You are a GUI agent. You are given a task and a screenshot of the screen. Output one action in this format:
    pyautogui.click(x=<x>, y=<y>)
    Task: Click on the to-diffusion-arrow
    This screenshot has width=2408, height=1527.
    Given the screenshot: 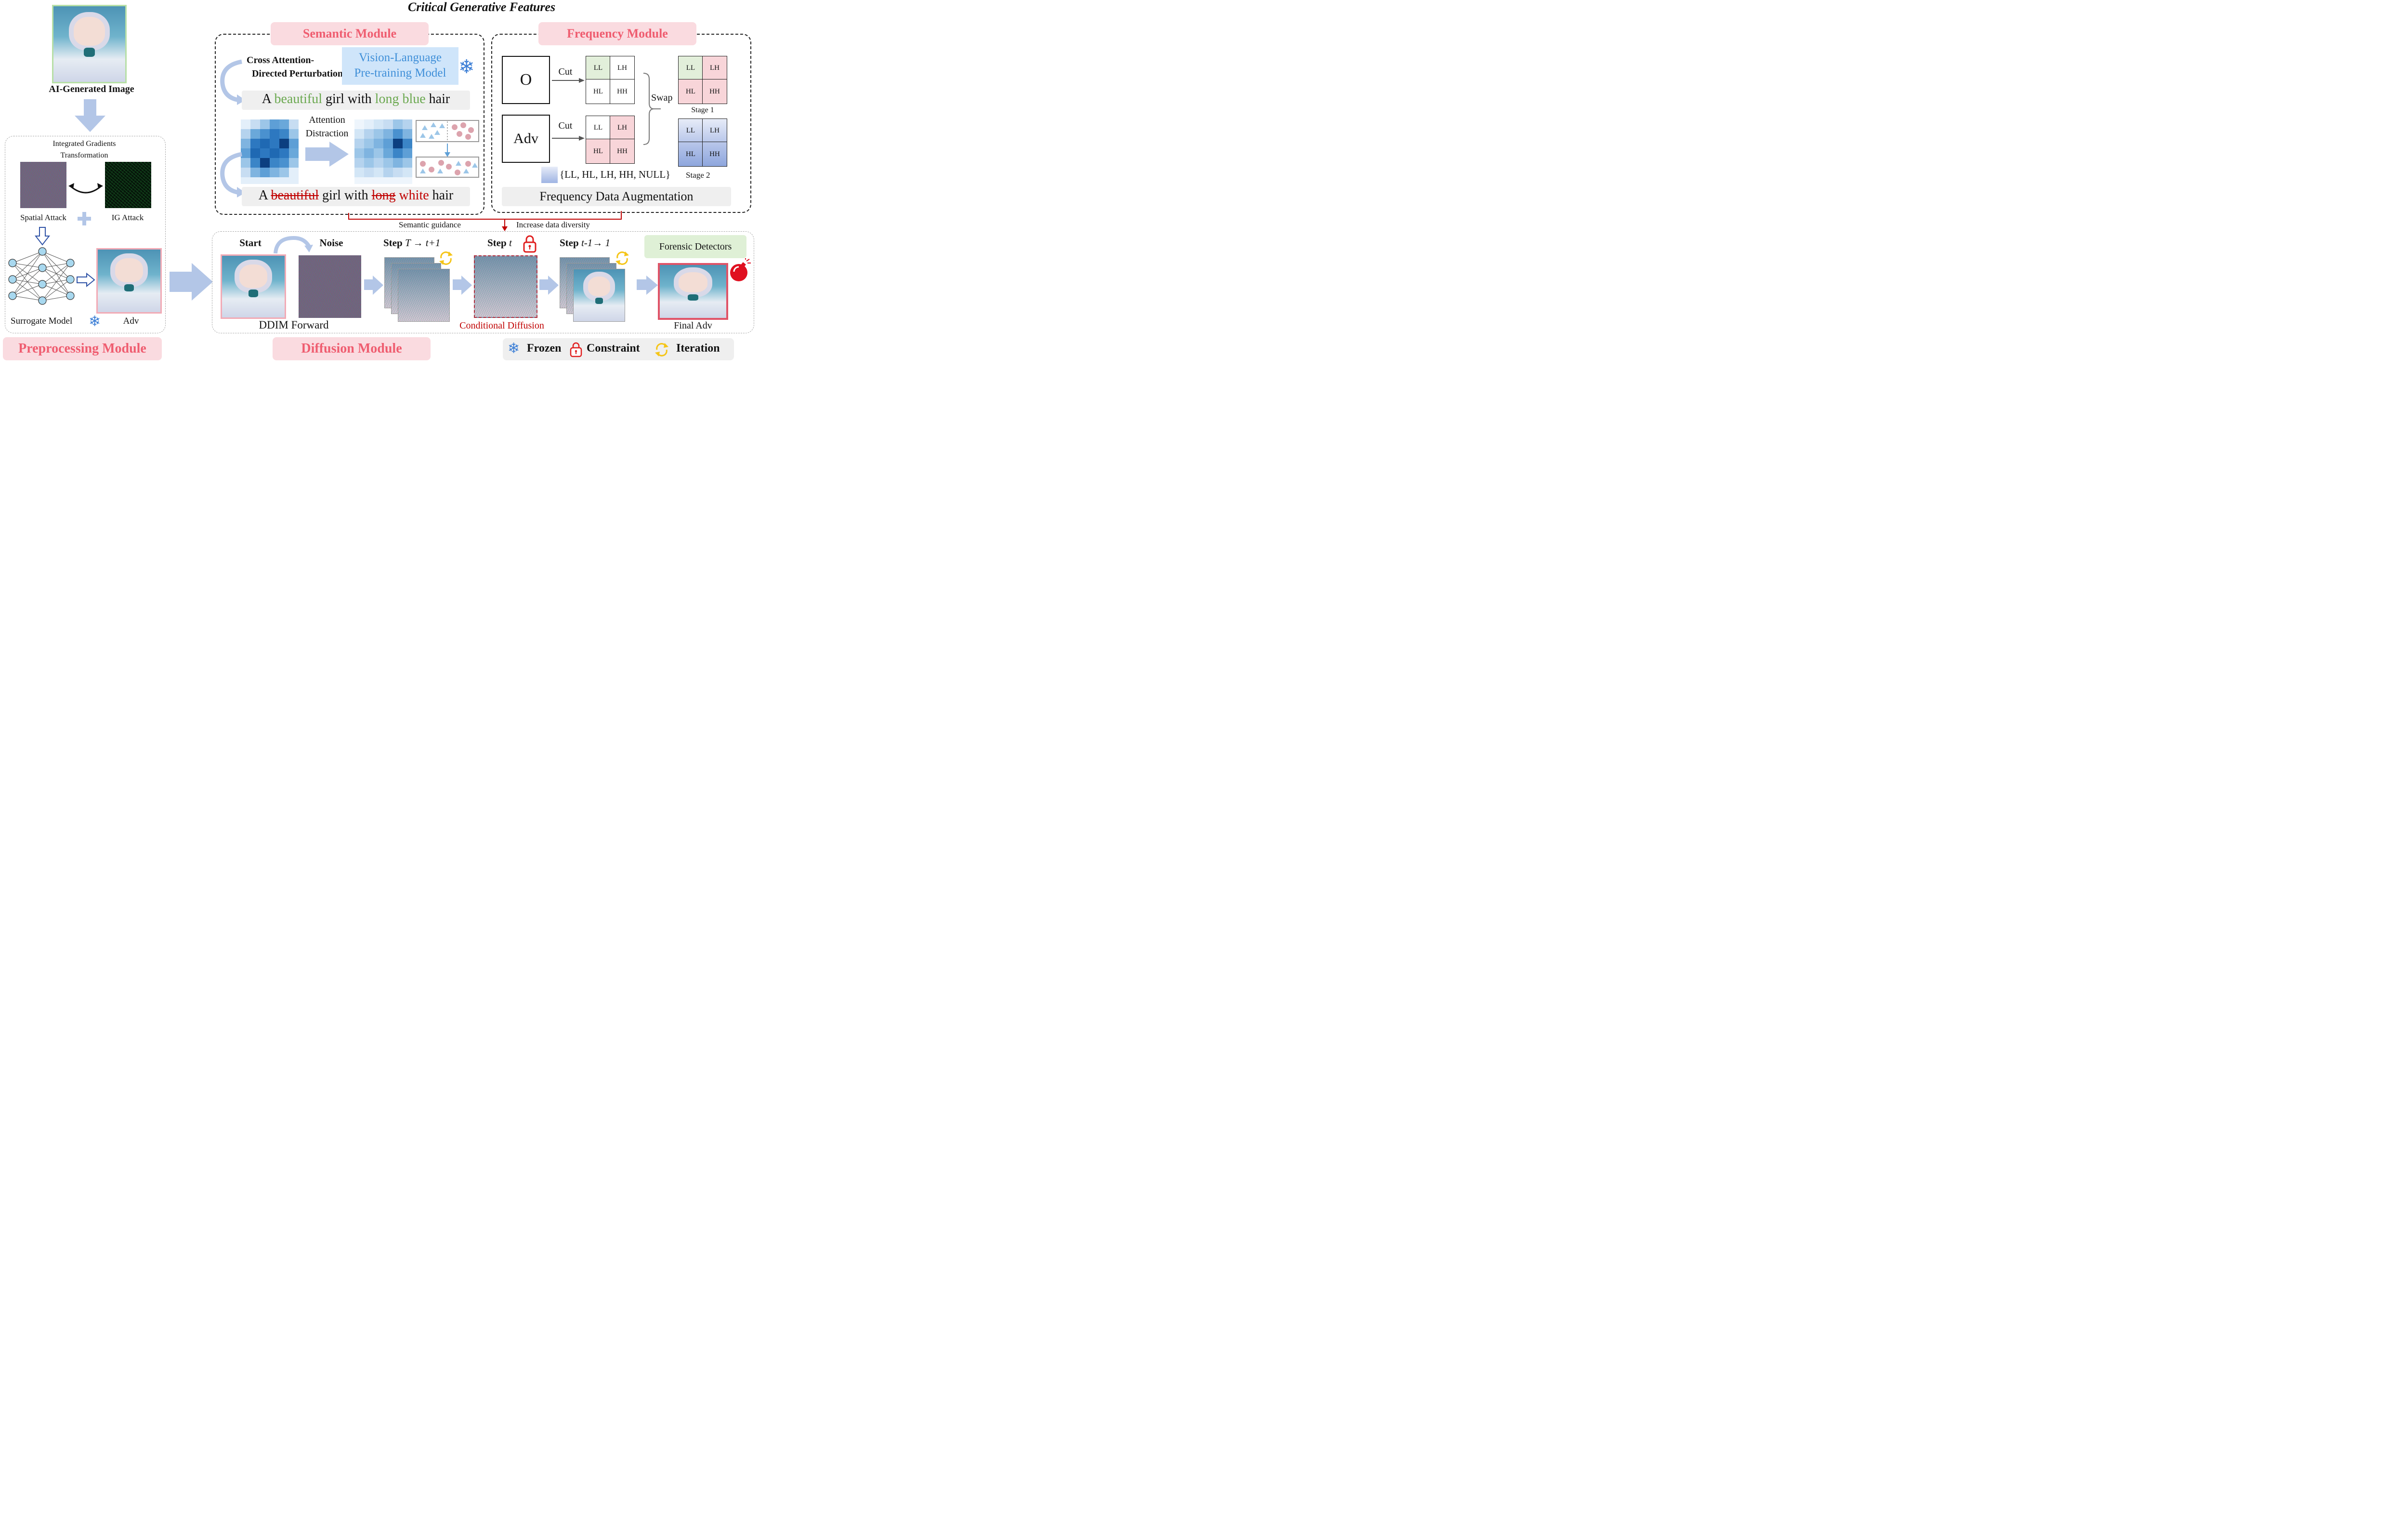 What is the action you would take?
    pyautogui.click(x=181, y=282)
    